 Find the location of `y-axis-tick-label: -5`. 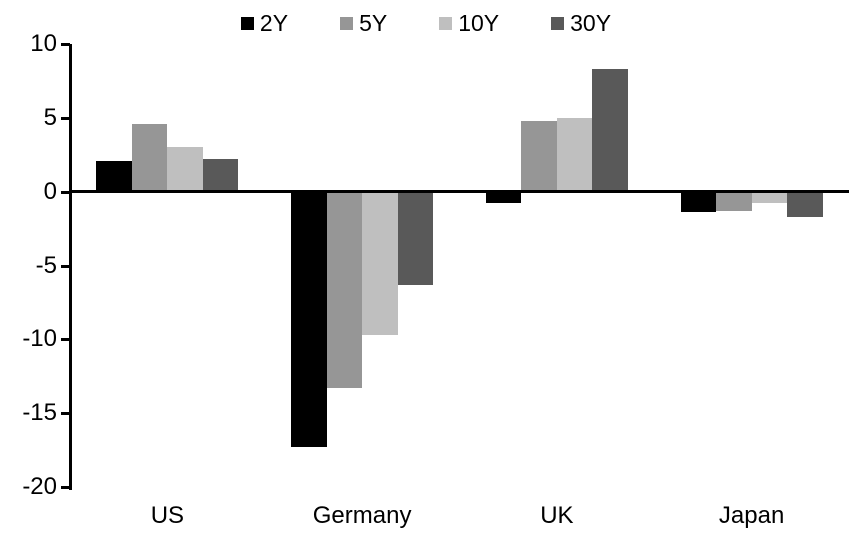

y-axis-tick-label: -5 is located at coordinates (46, 265).